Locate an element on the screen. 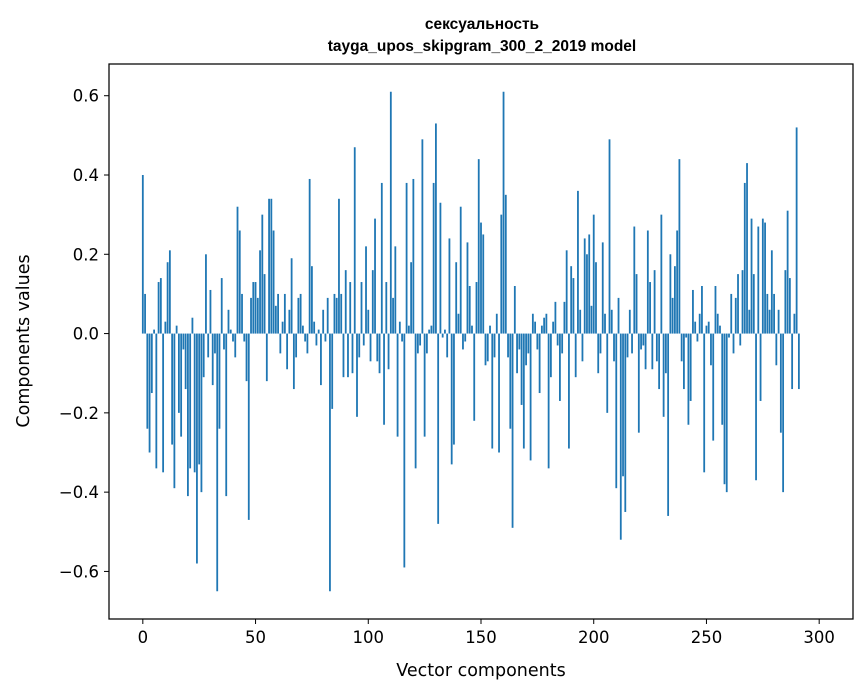 Image resolution: width=867 pixels, height=696 pixels. chart-subtitle: tayga_upos_skipgram_300_2_2019 model is located at coordinates (482, 46).